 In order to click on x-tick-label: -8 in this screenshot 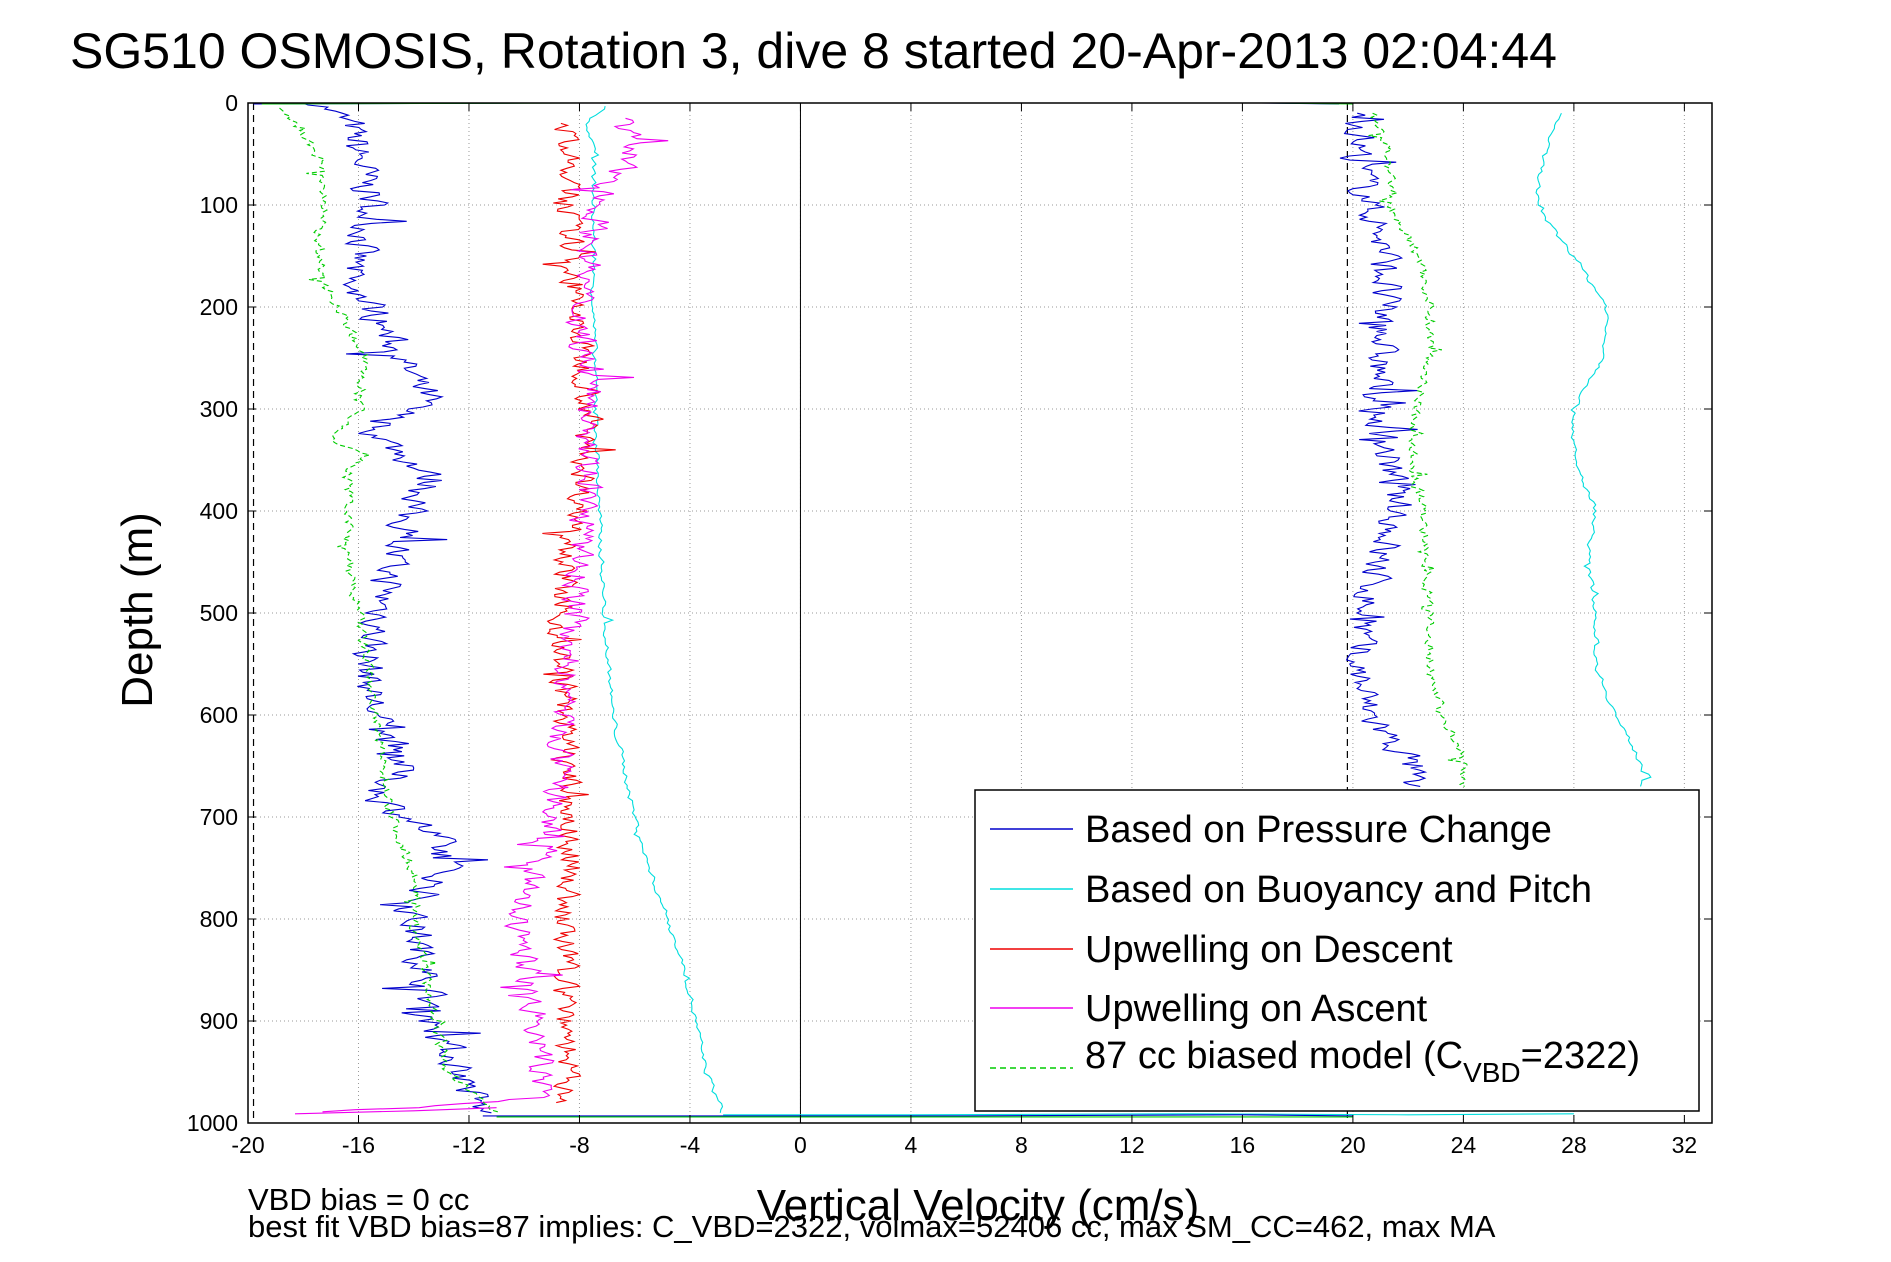, I will do `click(579, 1145)`.